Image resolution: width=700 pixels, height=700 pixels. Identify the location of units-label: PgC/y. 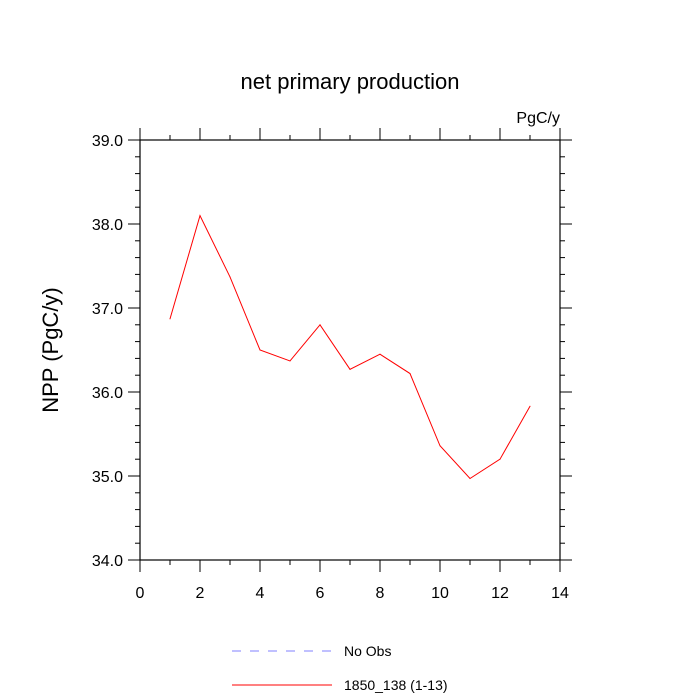
(538, 118).